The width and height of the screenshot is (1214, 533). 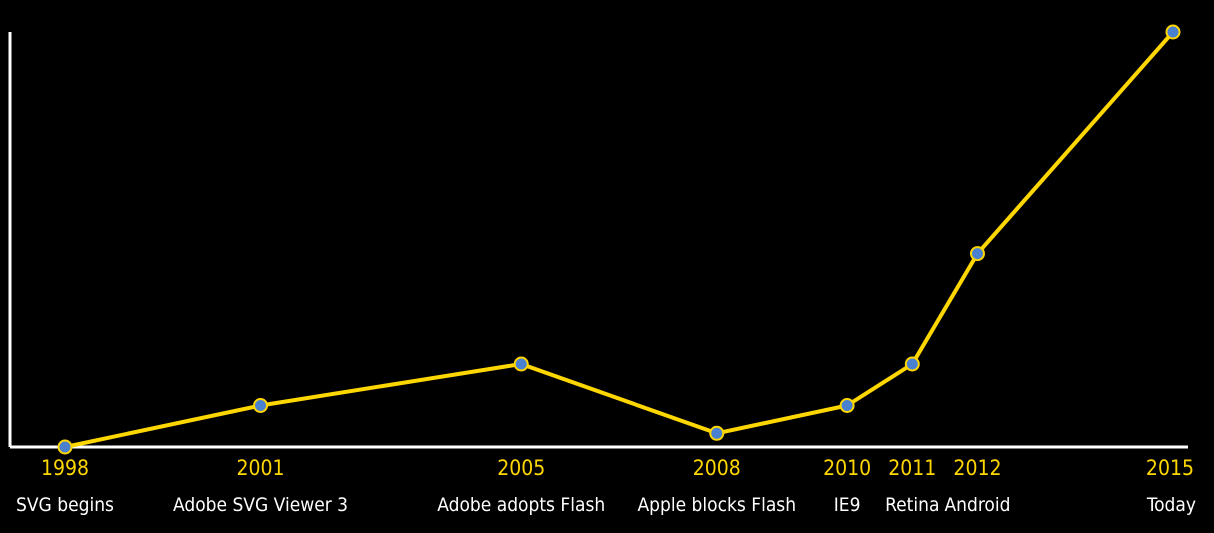 I want to click on event-label-2001: Adobe SVG Viewer 3, so click(x=260, y=505).